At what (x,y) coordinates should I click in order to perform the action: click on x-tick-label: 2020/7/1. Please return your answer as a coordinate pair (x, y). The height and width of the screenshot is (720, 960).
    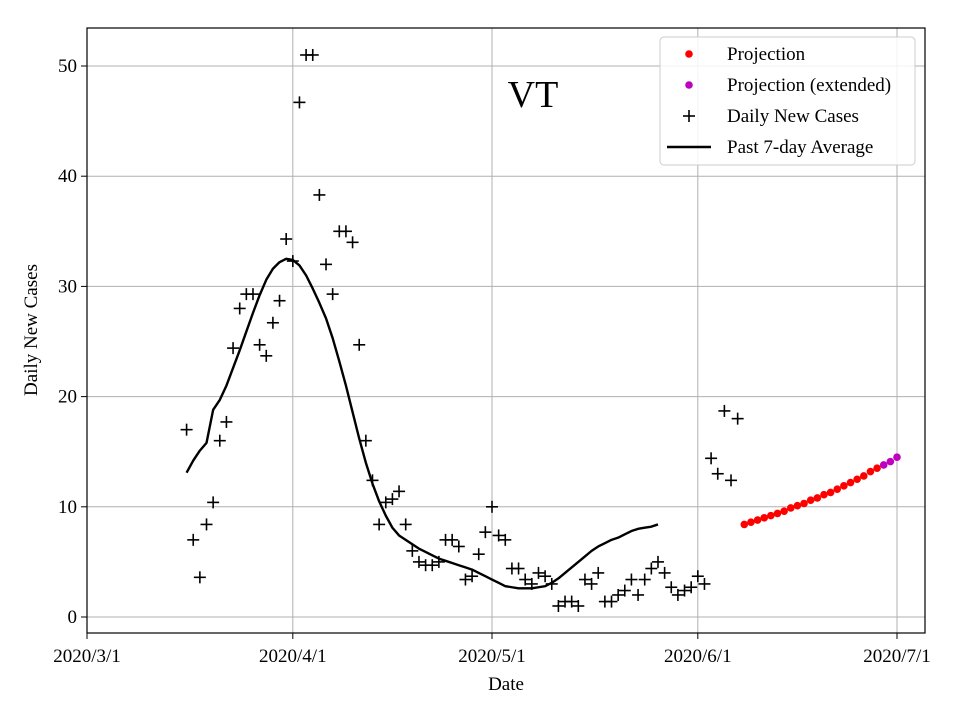
    Looking at the image, I should click on (897, 656).